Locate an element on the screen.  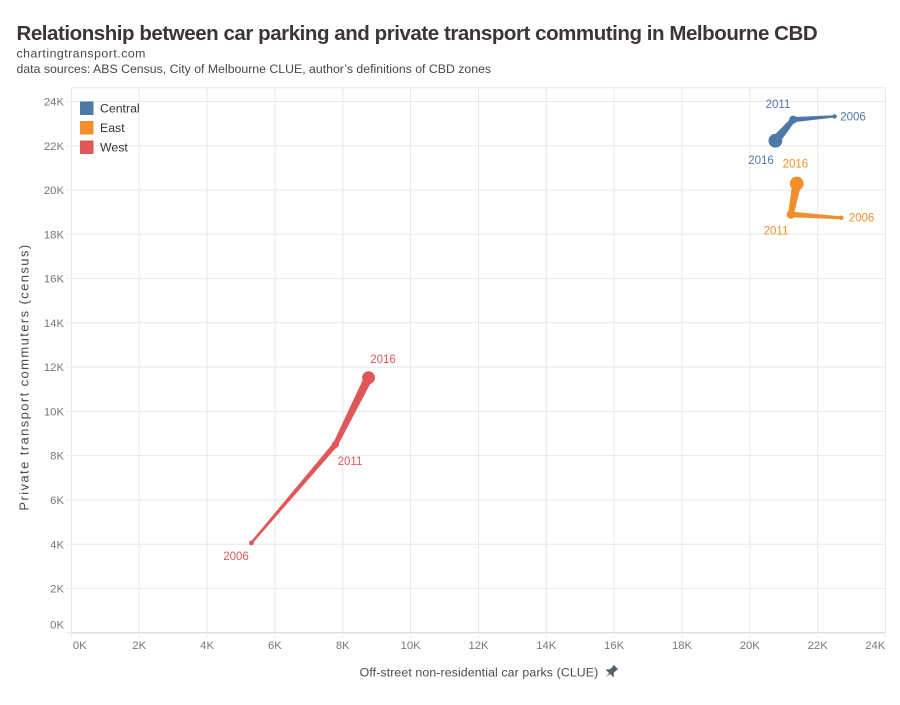
svg-text: East is located at coordinates (112, 128).